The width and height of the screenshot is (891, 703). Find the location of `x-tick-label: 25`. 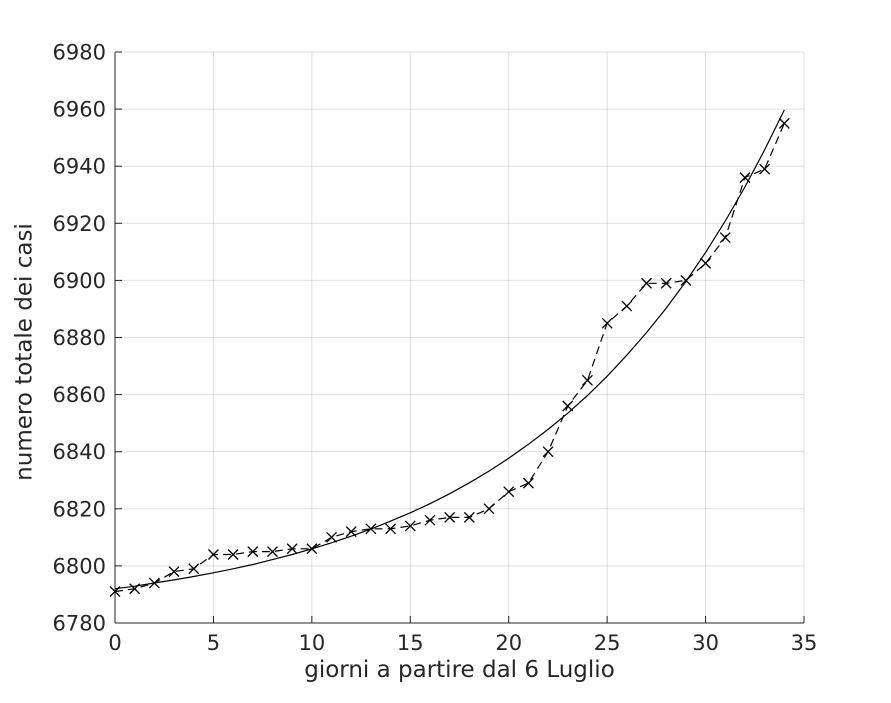

x-tick-label: 25 is located at coordinates (607, 643).